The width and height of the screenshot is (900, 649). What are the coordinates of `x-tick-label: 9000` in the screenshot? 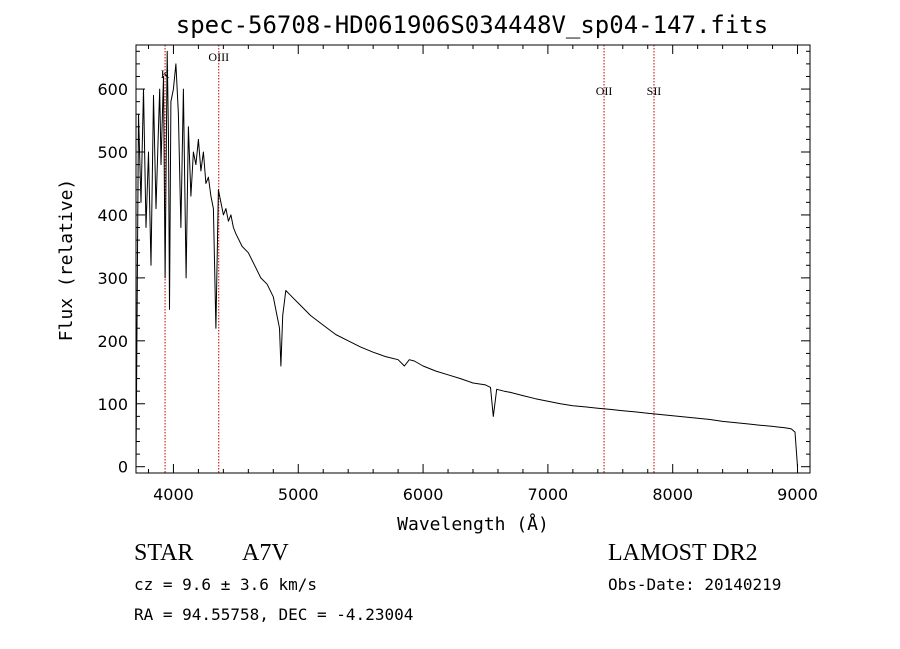 It's located at (797, 494).